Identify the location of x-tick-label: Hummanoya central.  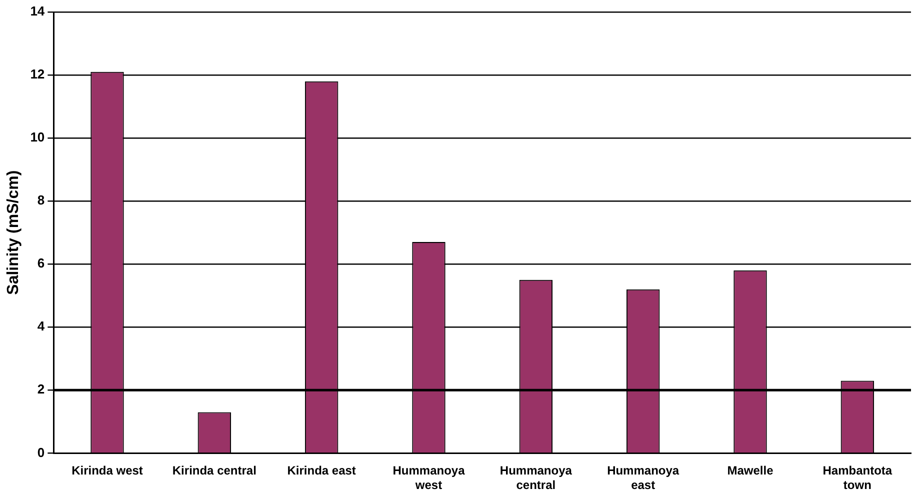
(536, 478).